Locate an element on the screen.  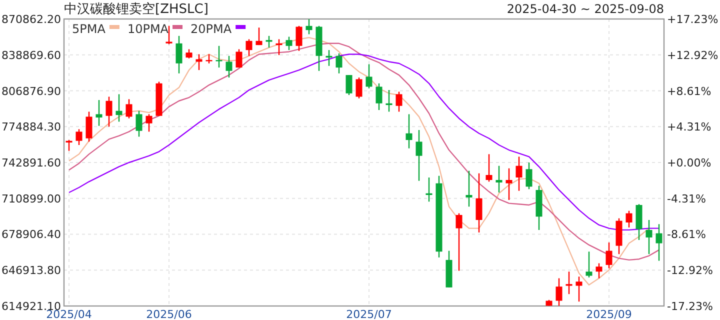
x-tick-label: 2025/04 is located at coordinates (69, 314).